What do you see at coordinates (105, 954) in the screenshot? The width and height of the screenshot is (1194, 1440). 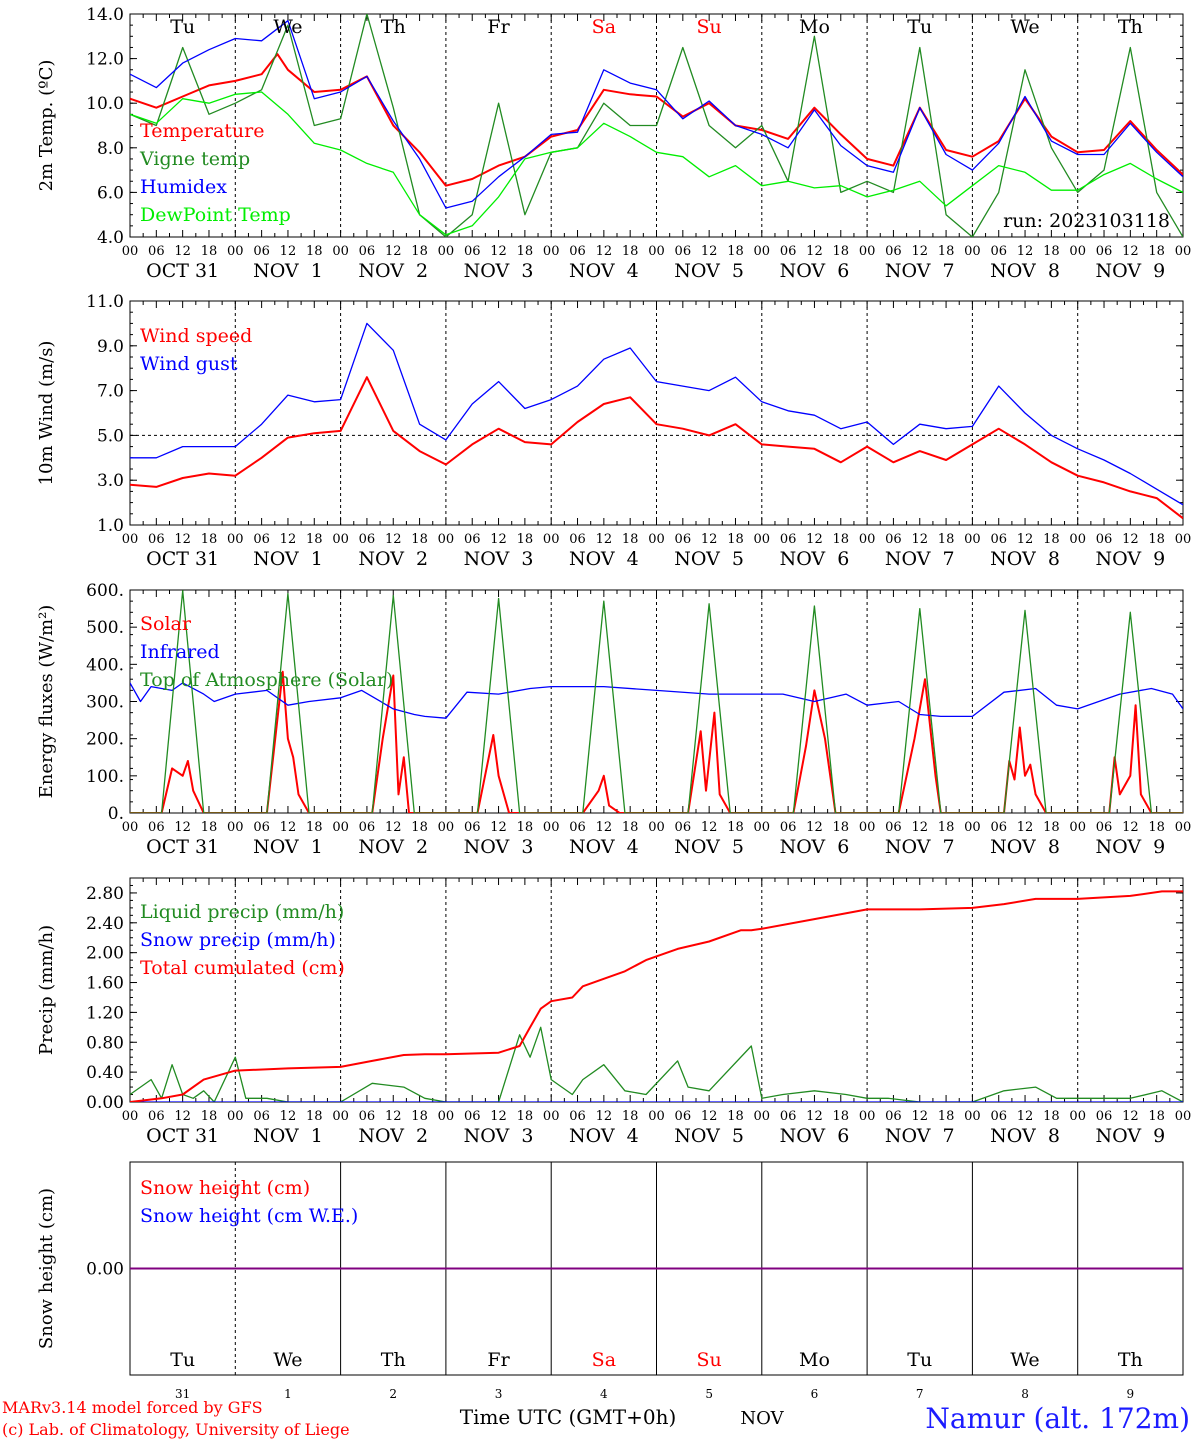 I see `y-tick-label: 2.00` at bounding box center [105, 954].